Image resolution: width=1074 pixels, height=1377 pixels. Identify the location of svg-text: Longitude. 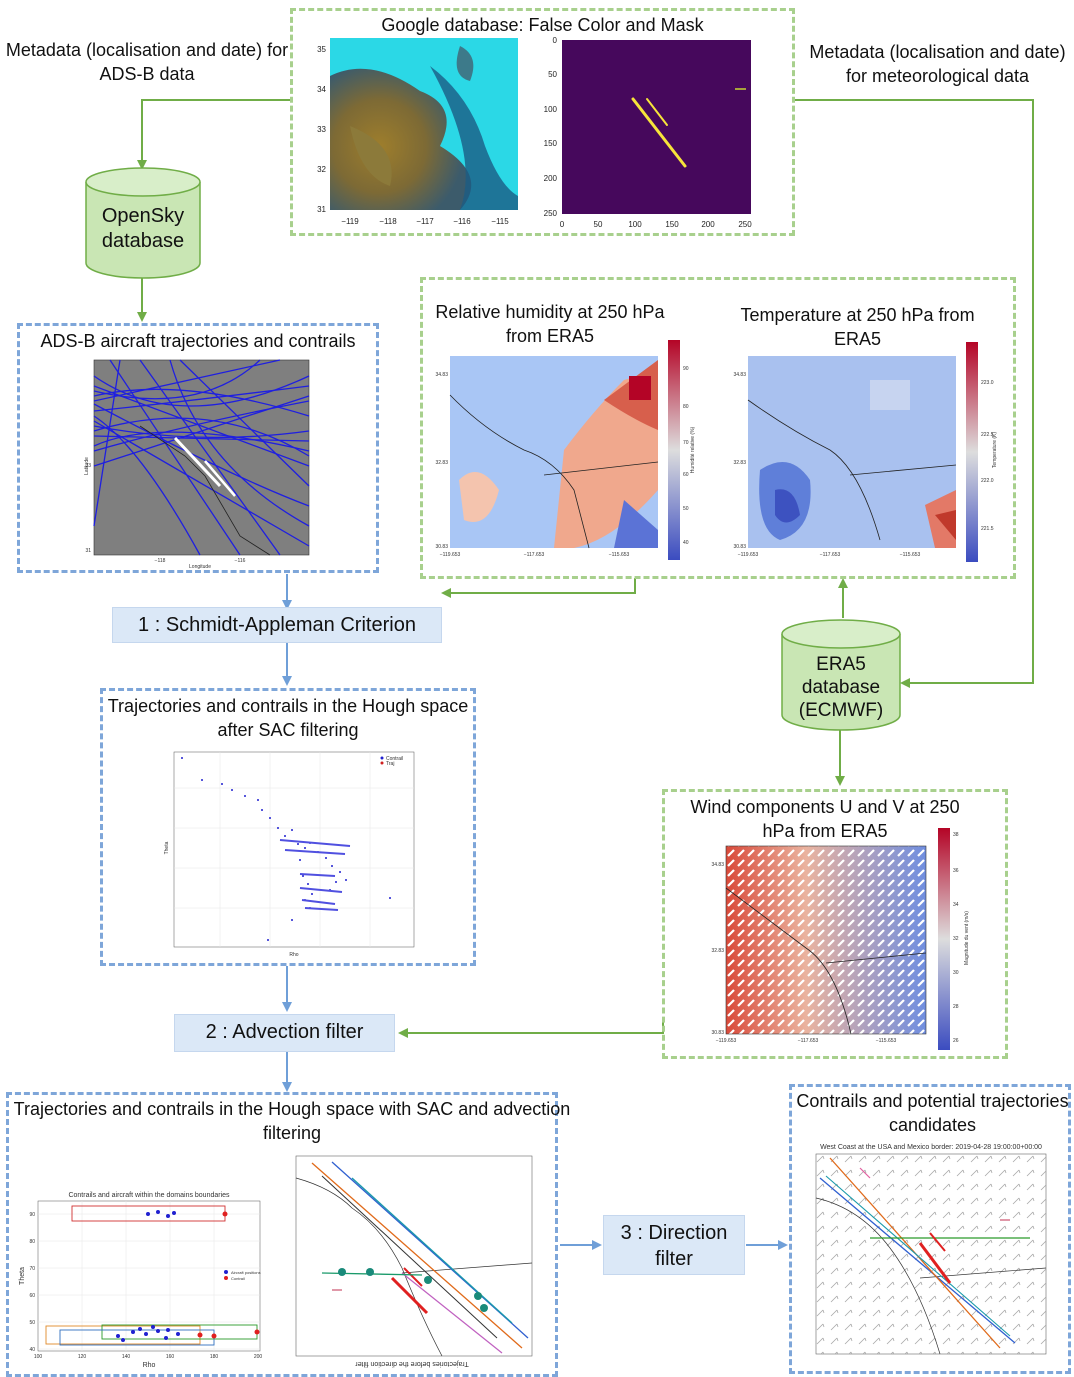
(200, 567).